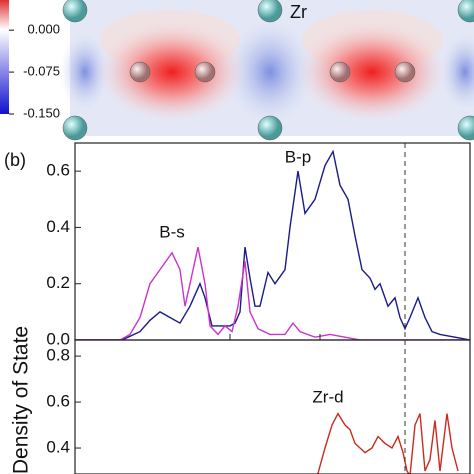 This screenshot has width=474, height=474. What do you see at coordinates (4, 57) in the screenshot?
I see `colorbar` at bounding box center [4, 57].